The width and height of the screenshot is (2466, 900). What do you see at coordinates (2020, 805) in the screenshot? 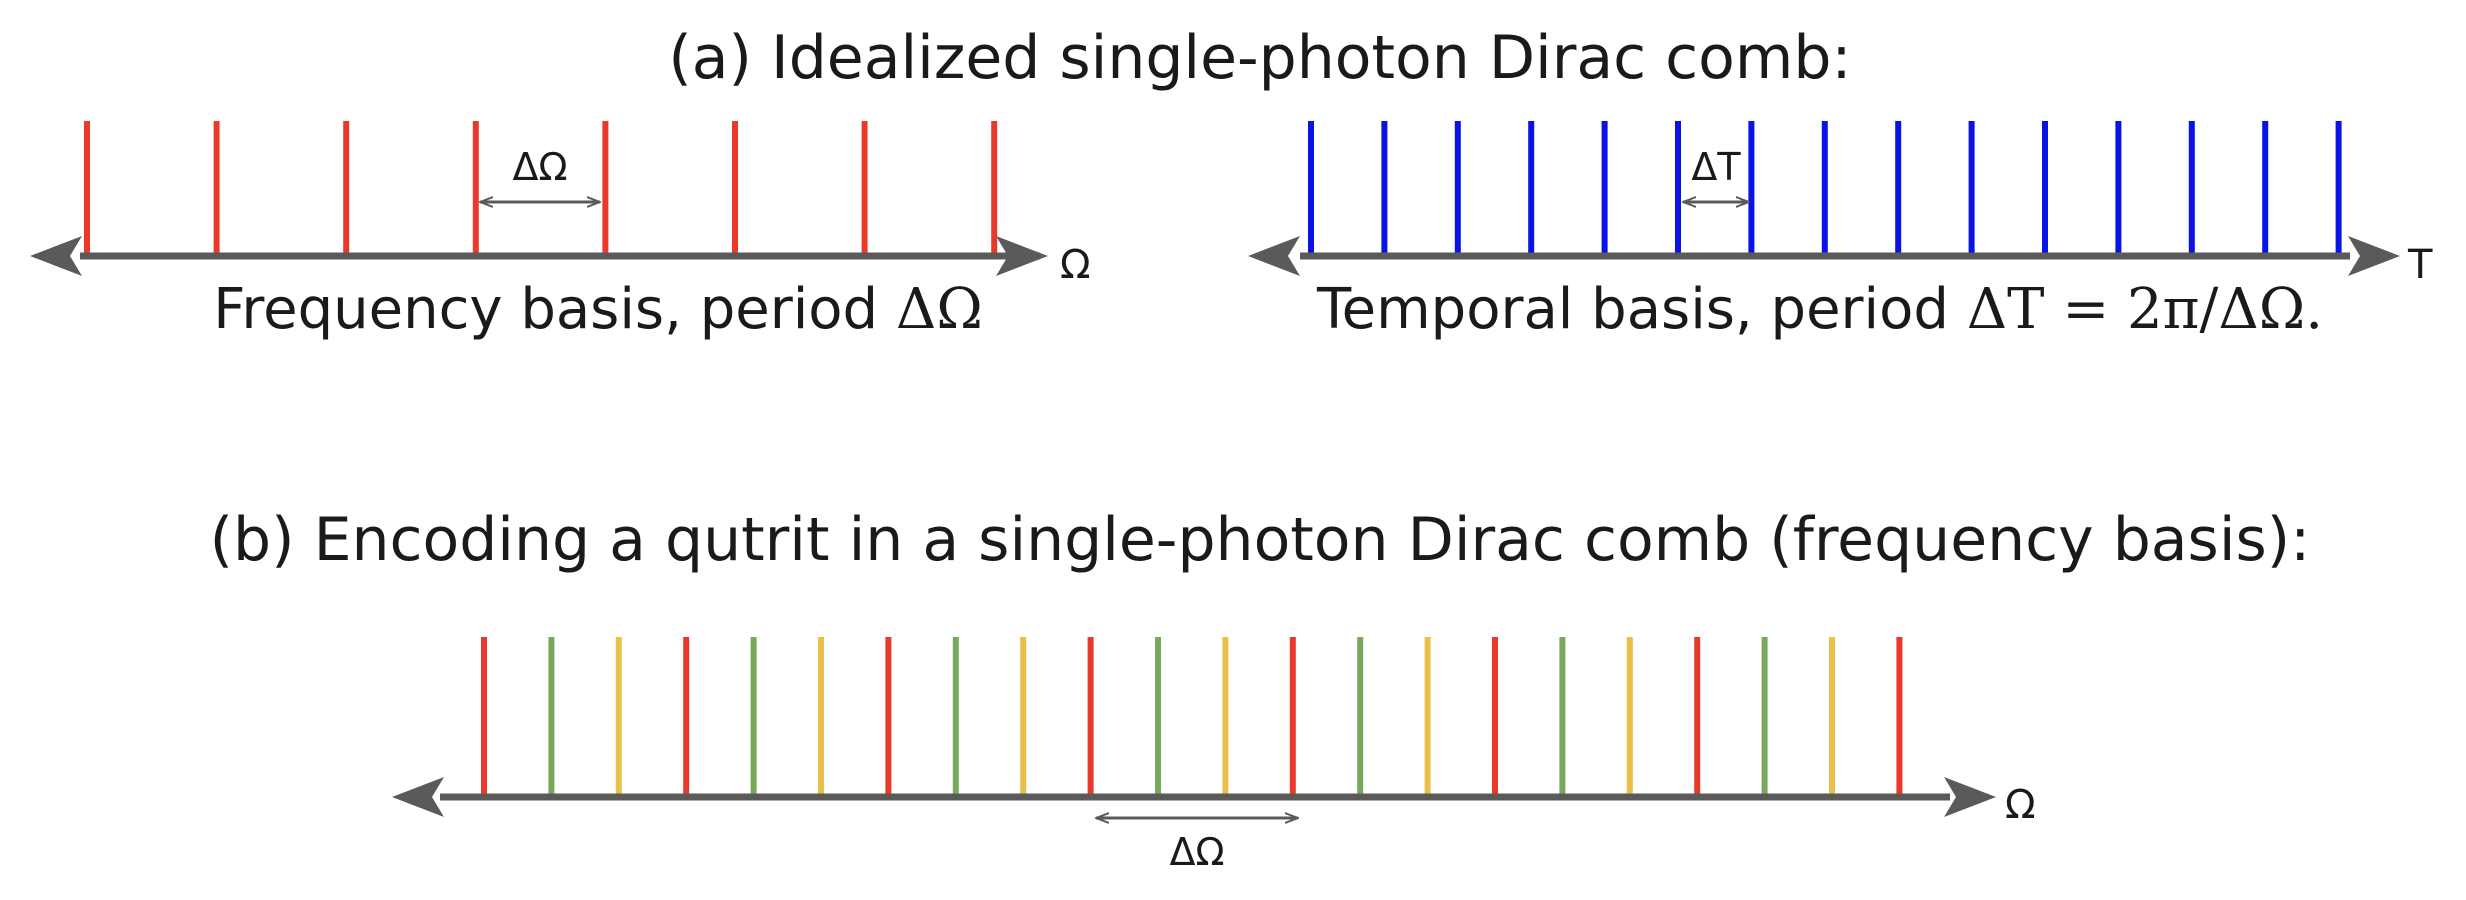
I see `qutrit-axis-label: Ω` at bounding box center [2020, 805].